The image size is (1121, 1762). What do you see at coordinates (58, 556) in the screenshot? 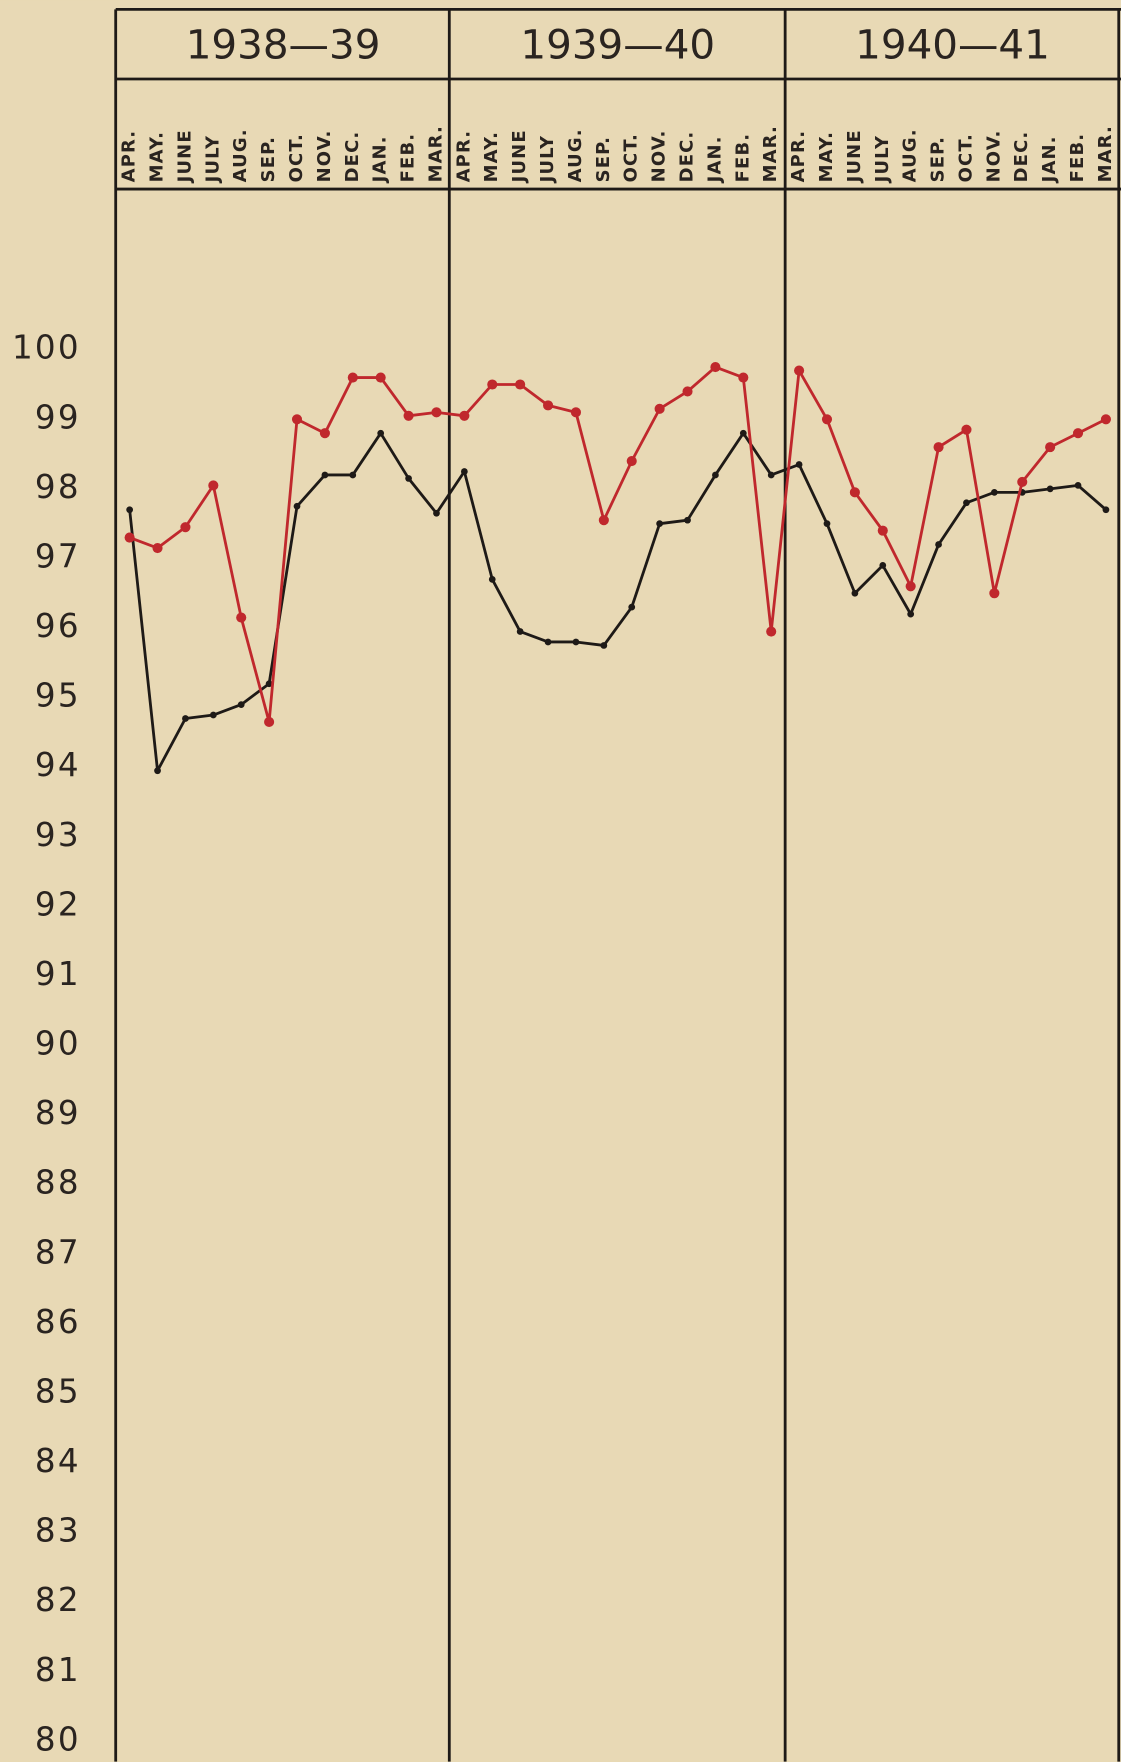
I see `y-tick-label: 97` at bounding box center [58, 556].